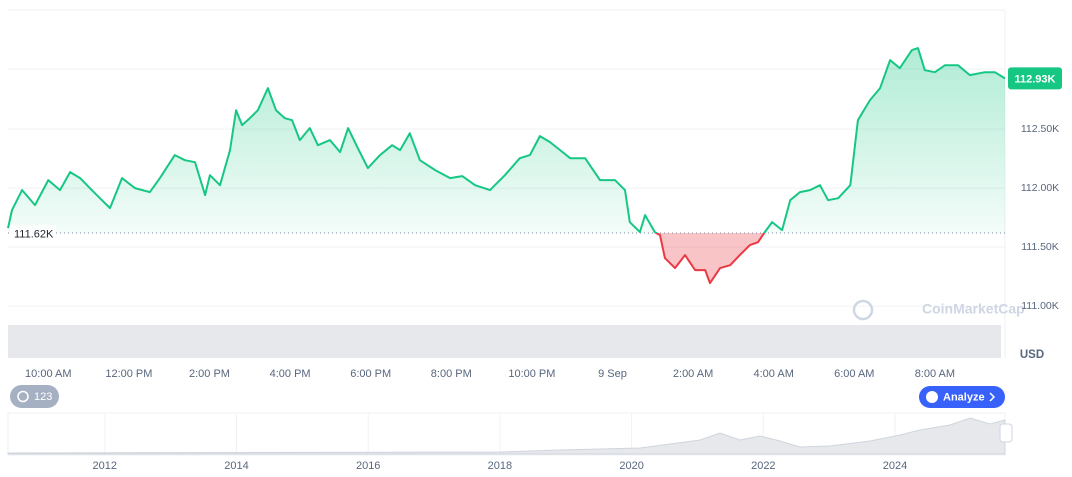 This screenshot has width=1072, height=477. Describe the element at coordinates (531, 374) in the screenshot. I see `x-tick-label: 10:00 PM` at that location.